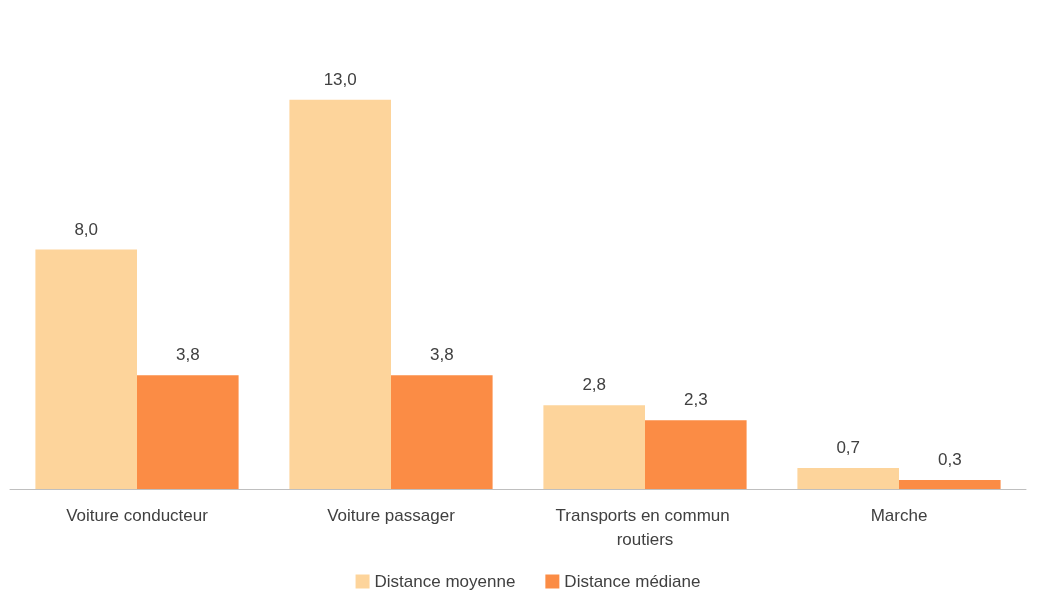  I want to click on data-label: 0,7, so click(848, 448).